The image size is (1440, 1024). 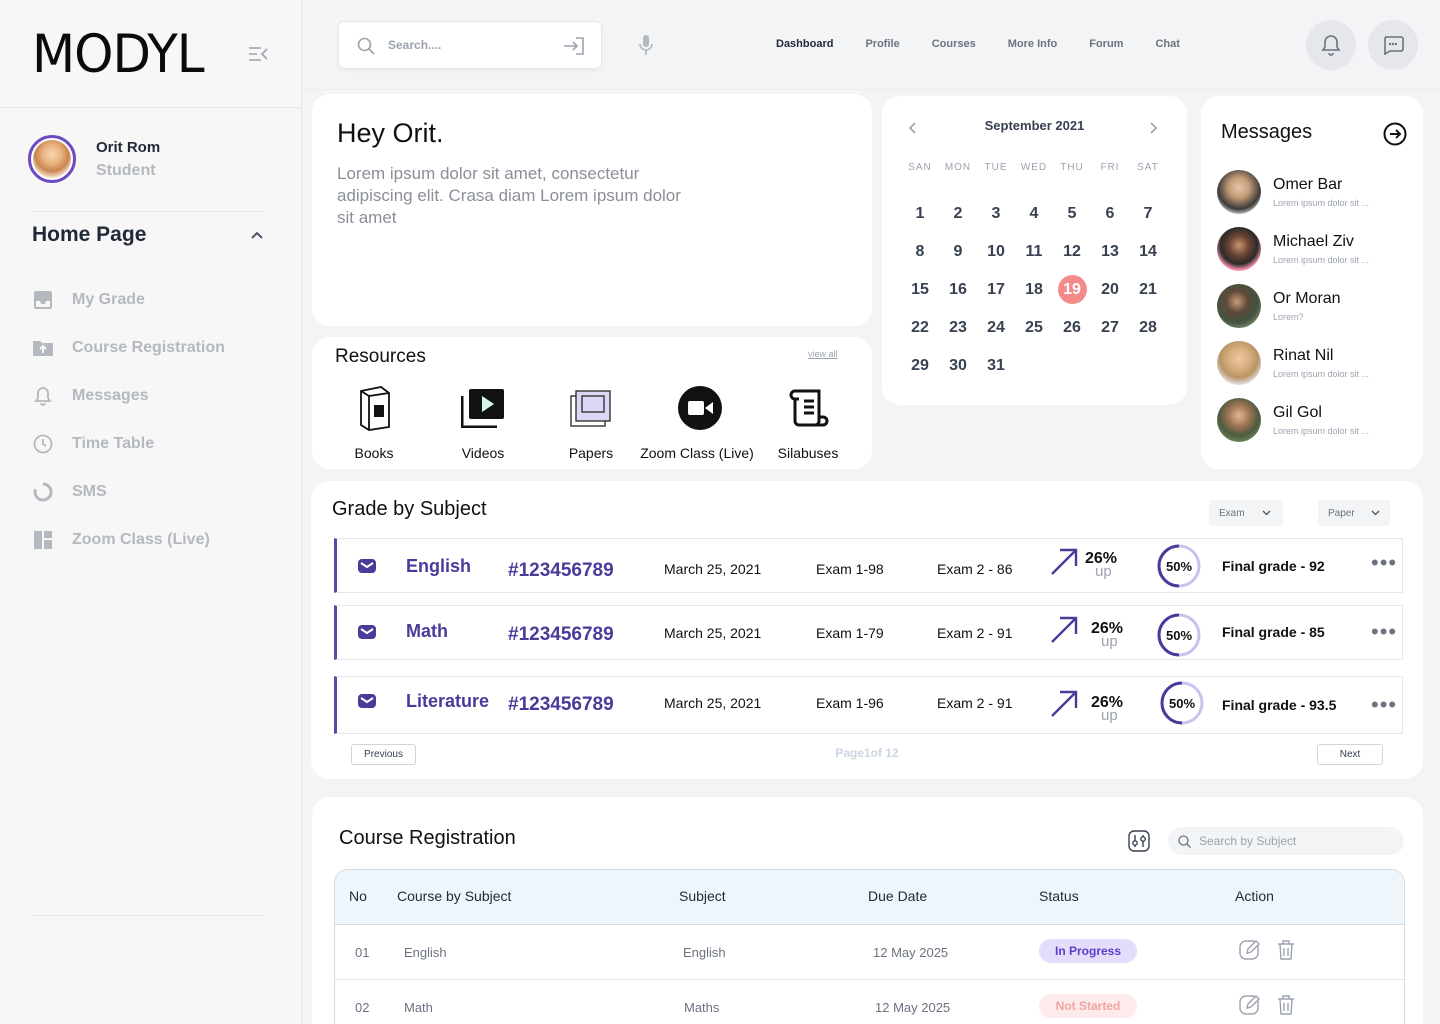 I want to click on resource-books, so click(x=375, y=408).